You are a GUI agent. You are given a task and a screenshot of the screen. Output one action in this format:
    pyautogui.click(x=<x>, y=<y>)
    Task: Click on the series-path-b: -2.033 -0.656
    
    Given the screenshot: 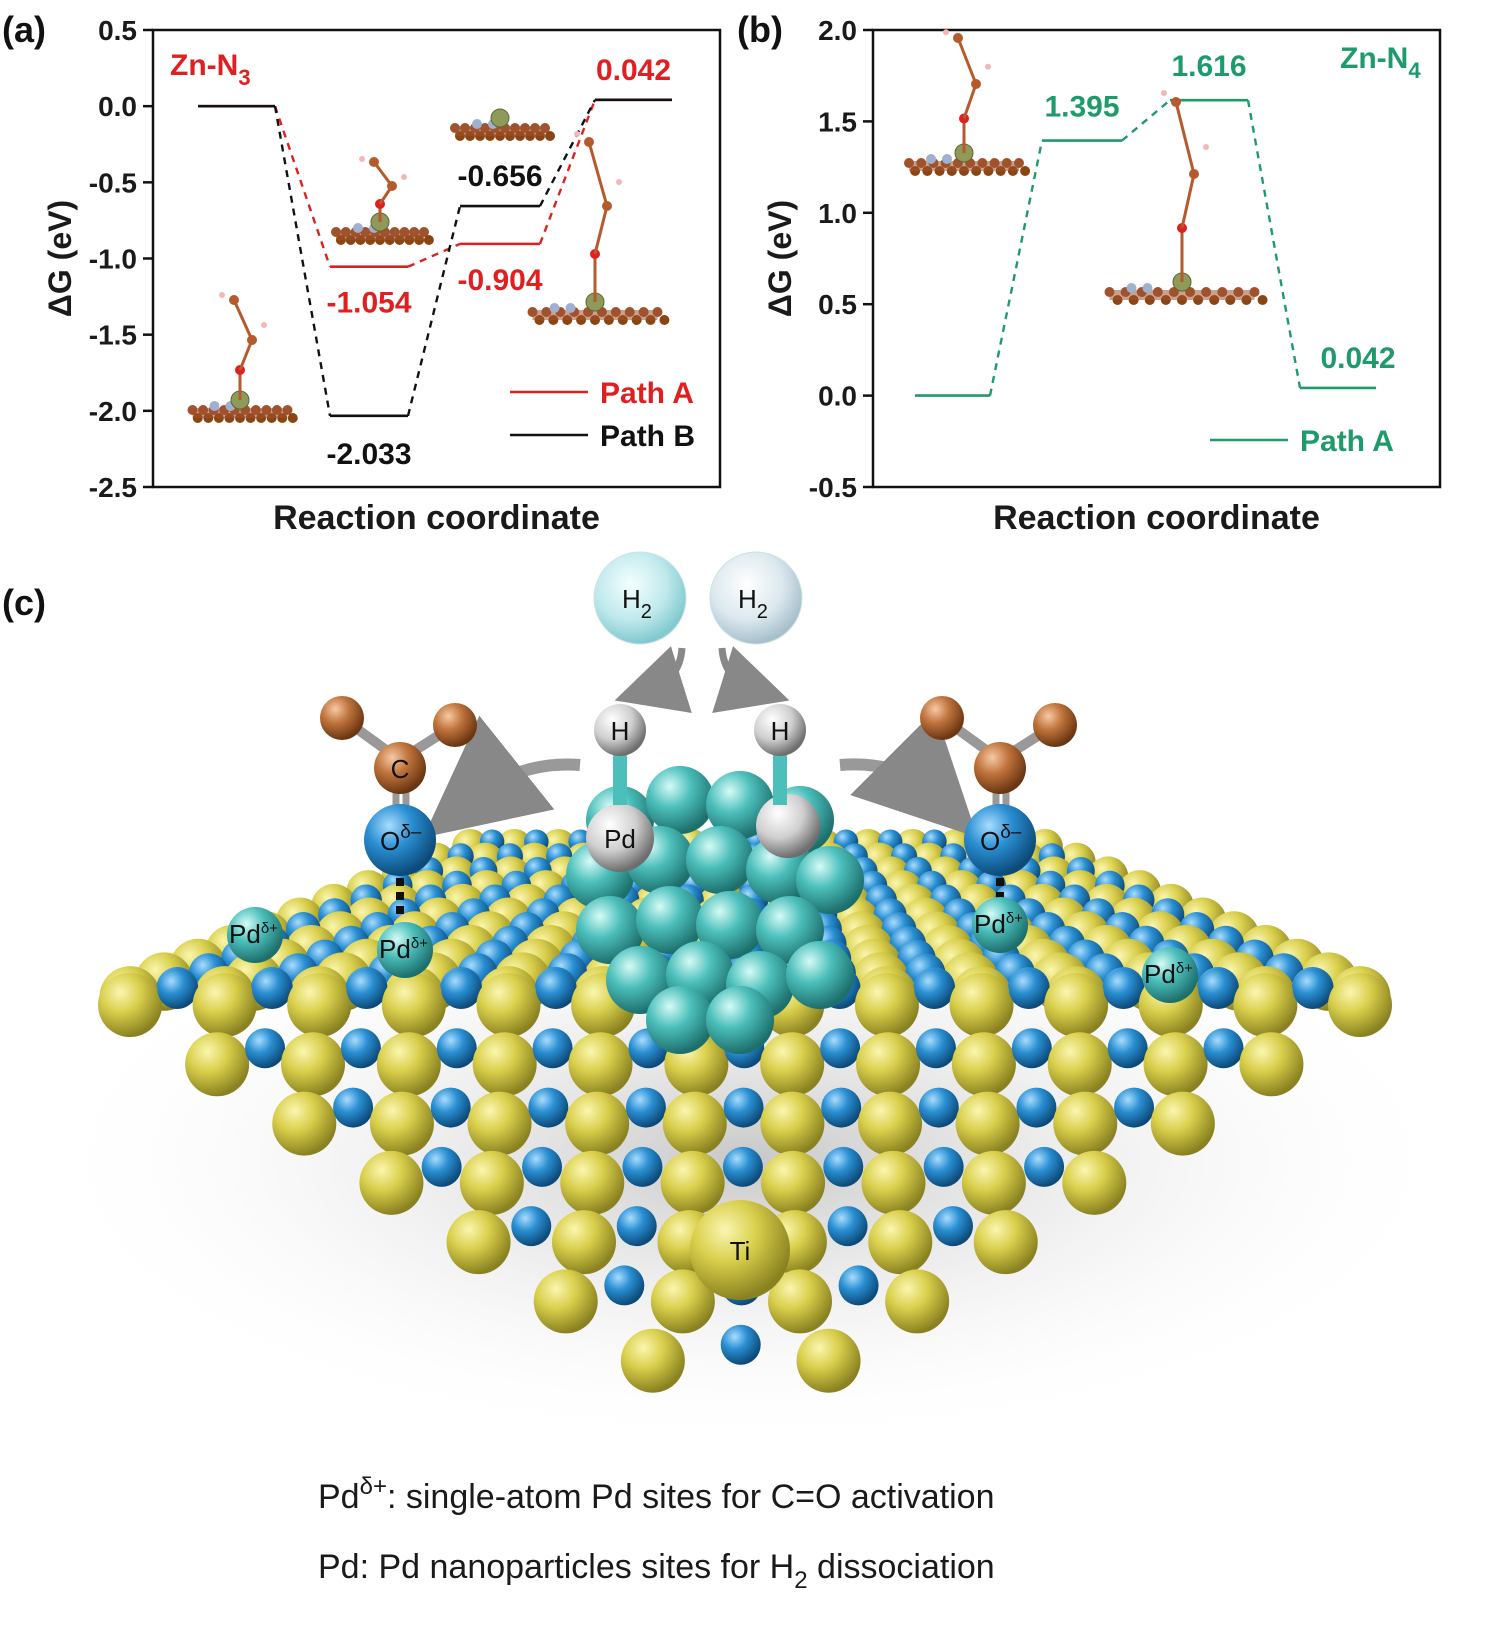 What is the action you would take?
    pyautogui.click(x=435, y=284)
    